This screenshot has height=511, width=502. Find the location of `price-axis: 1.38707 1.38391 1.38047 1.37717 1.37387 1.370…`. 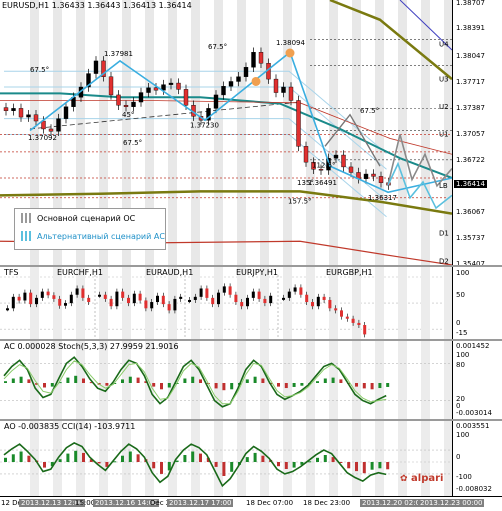

price-axis: 1.38707 1.38391 1.38047 1.37717 1.37387 1.370… is located at coordinates (477, 132).